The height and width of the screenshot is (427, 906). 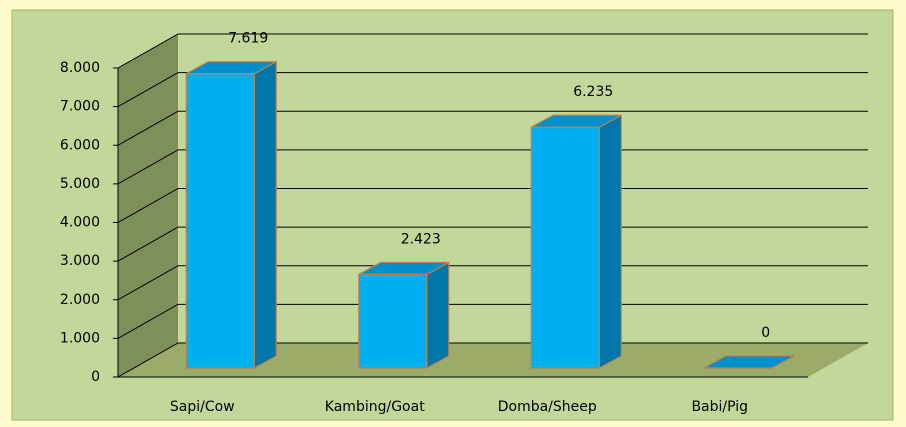 I want to click on data-label: 7.619, so click(x=248, y=39).